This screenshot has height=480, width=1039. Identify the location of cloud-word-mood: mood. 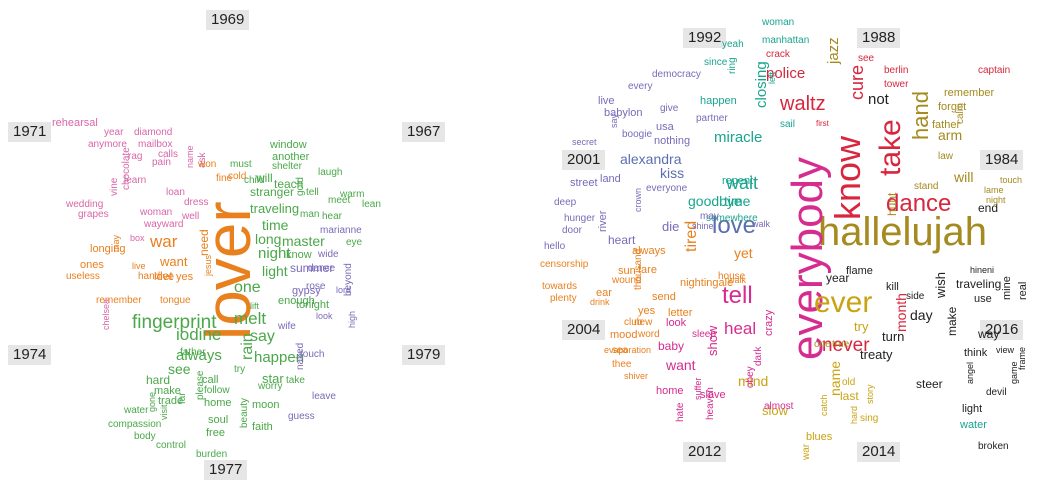
(624, 335).